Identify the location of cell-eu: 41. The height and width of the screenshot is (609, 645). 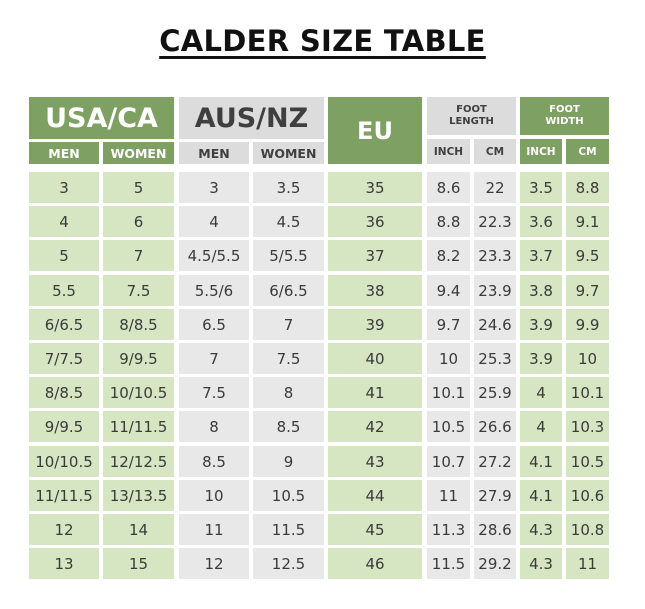
(375, 392).